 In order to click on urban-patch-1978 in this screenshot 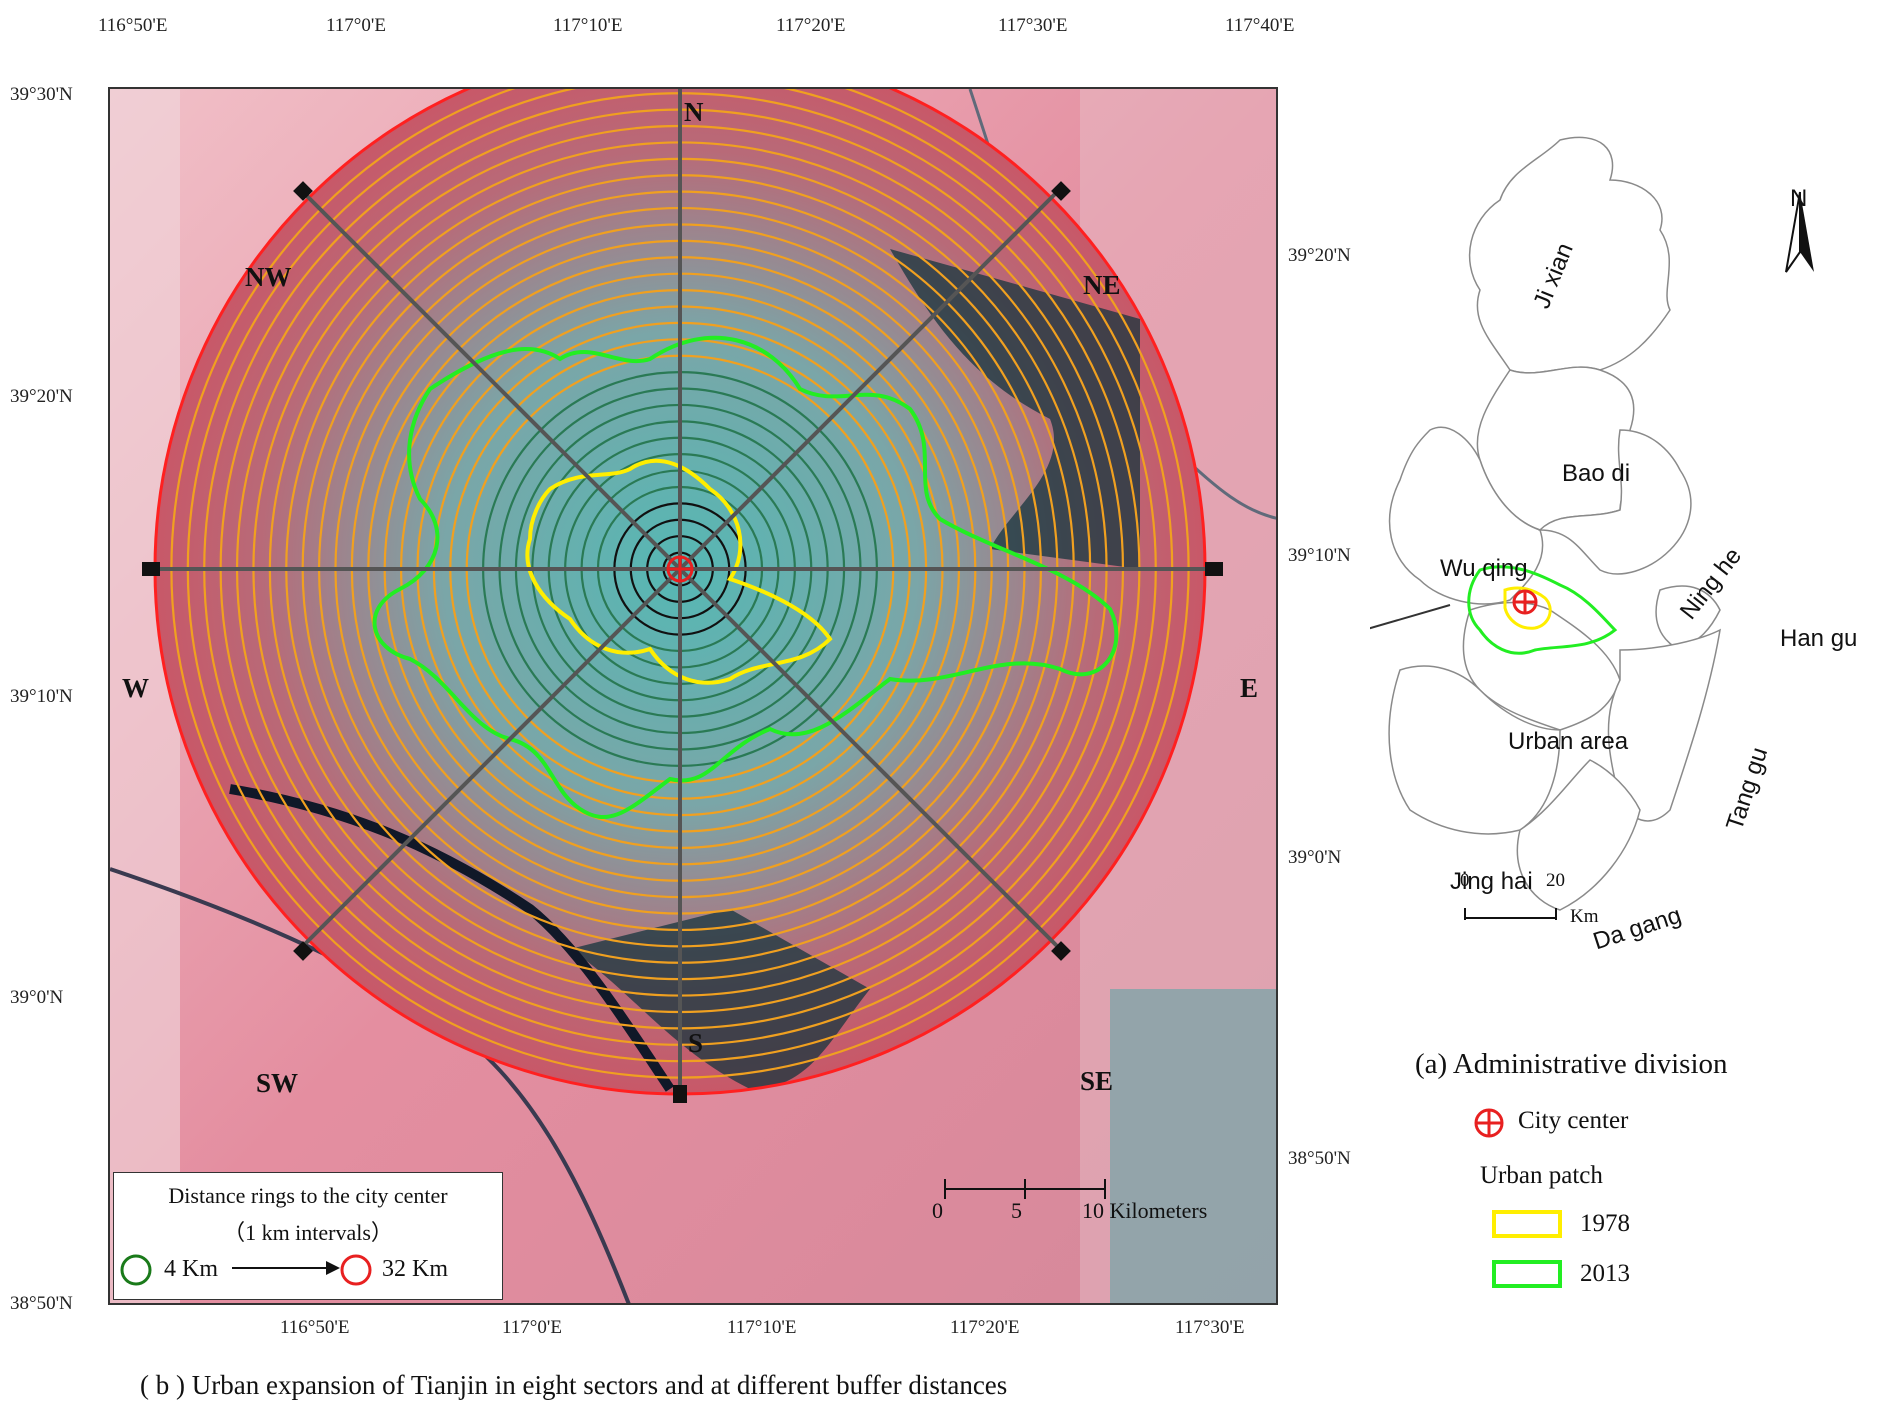, I will do `click(679, 571)`.